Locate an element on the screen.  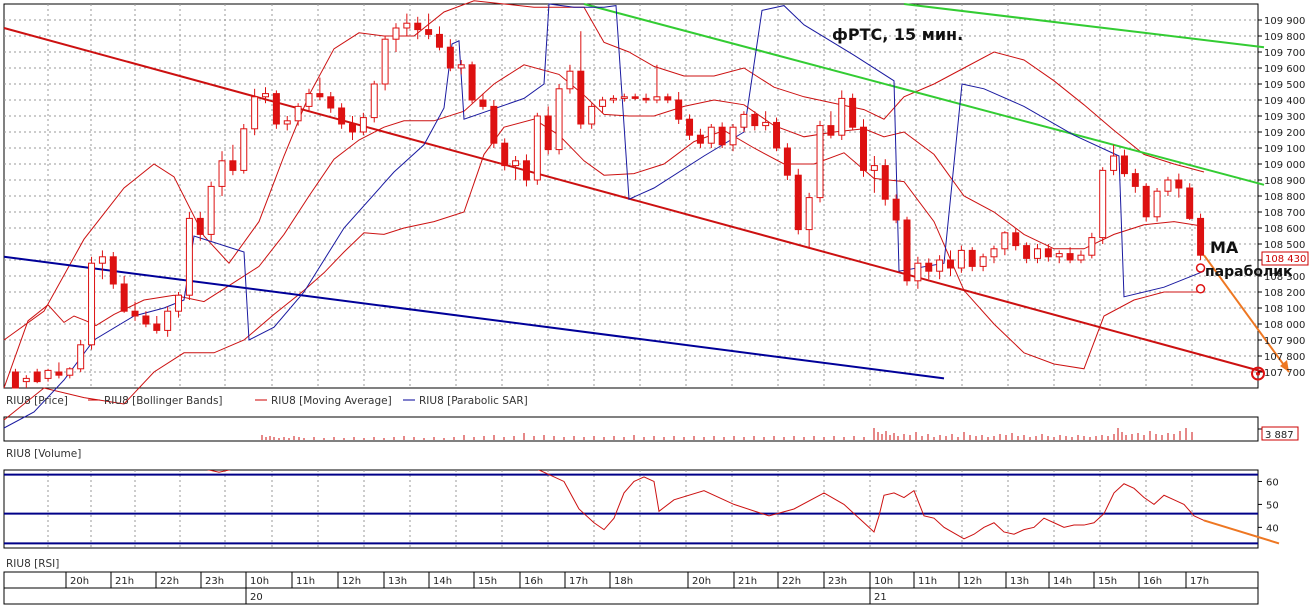
price-tick-label: 109 100 is located at coordinates (1284, 149).